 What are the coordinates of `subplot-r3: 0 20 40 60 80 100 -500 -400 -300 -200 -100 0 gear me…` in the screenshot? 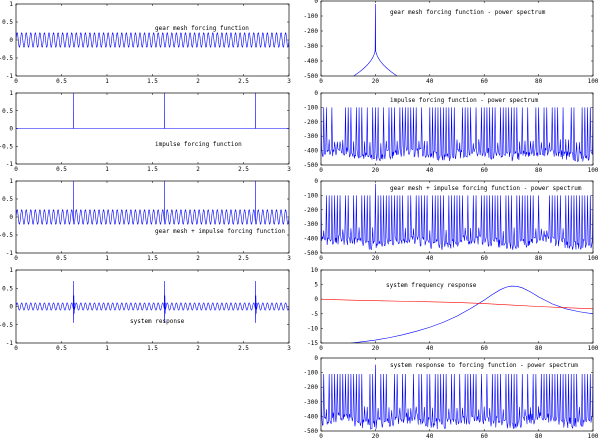 It's located at (451, 220).